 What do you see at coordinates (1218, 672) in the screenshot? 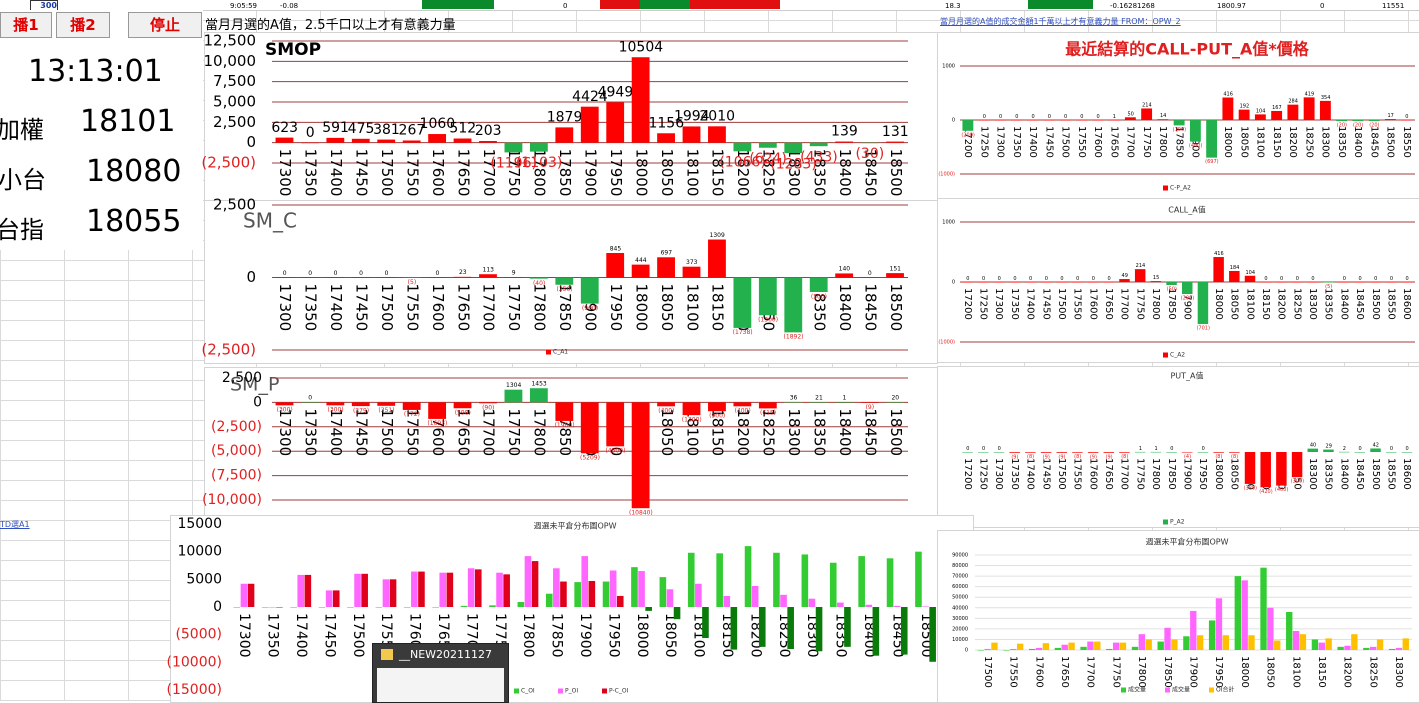
I see `x-tick-label: 17950` at bounding box center [1218, 672].